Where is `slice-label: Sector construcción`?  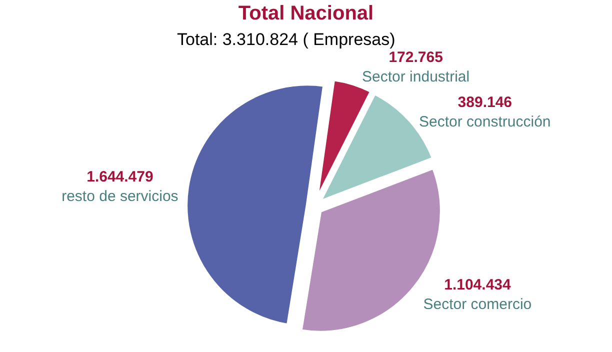
slice-label: Sector construcción is located at coordinates (485, 121).